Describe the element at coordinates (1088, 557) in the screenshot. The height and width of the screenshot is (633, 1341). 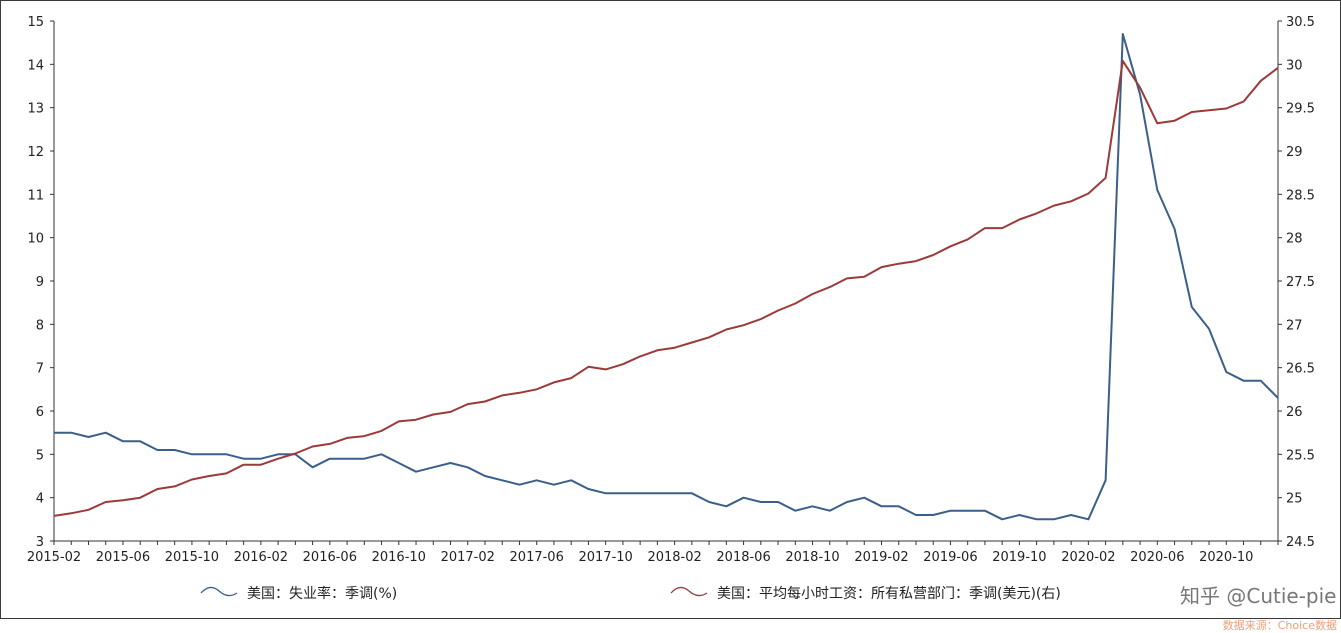
I see `x-tick-label: 2020-02` at that location.